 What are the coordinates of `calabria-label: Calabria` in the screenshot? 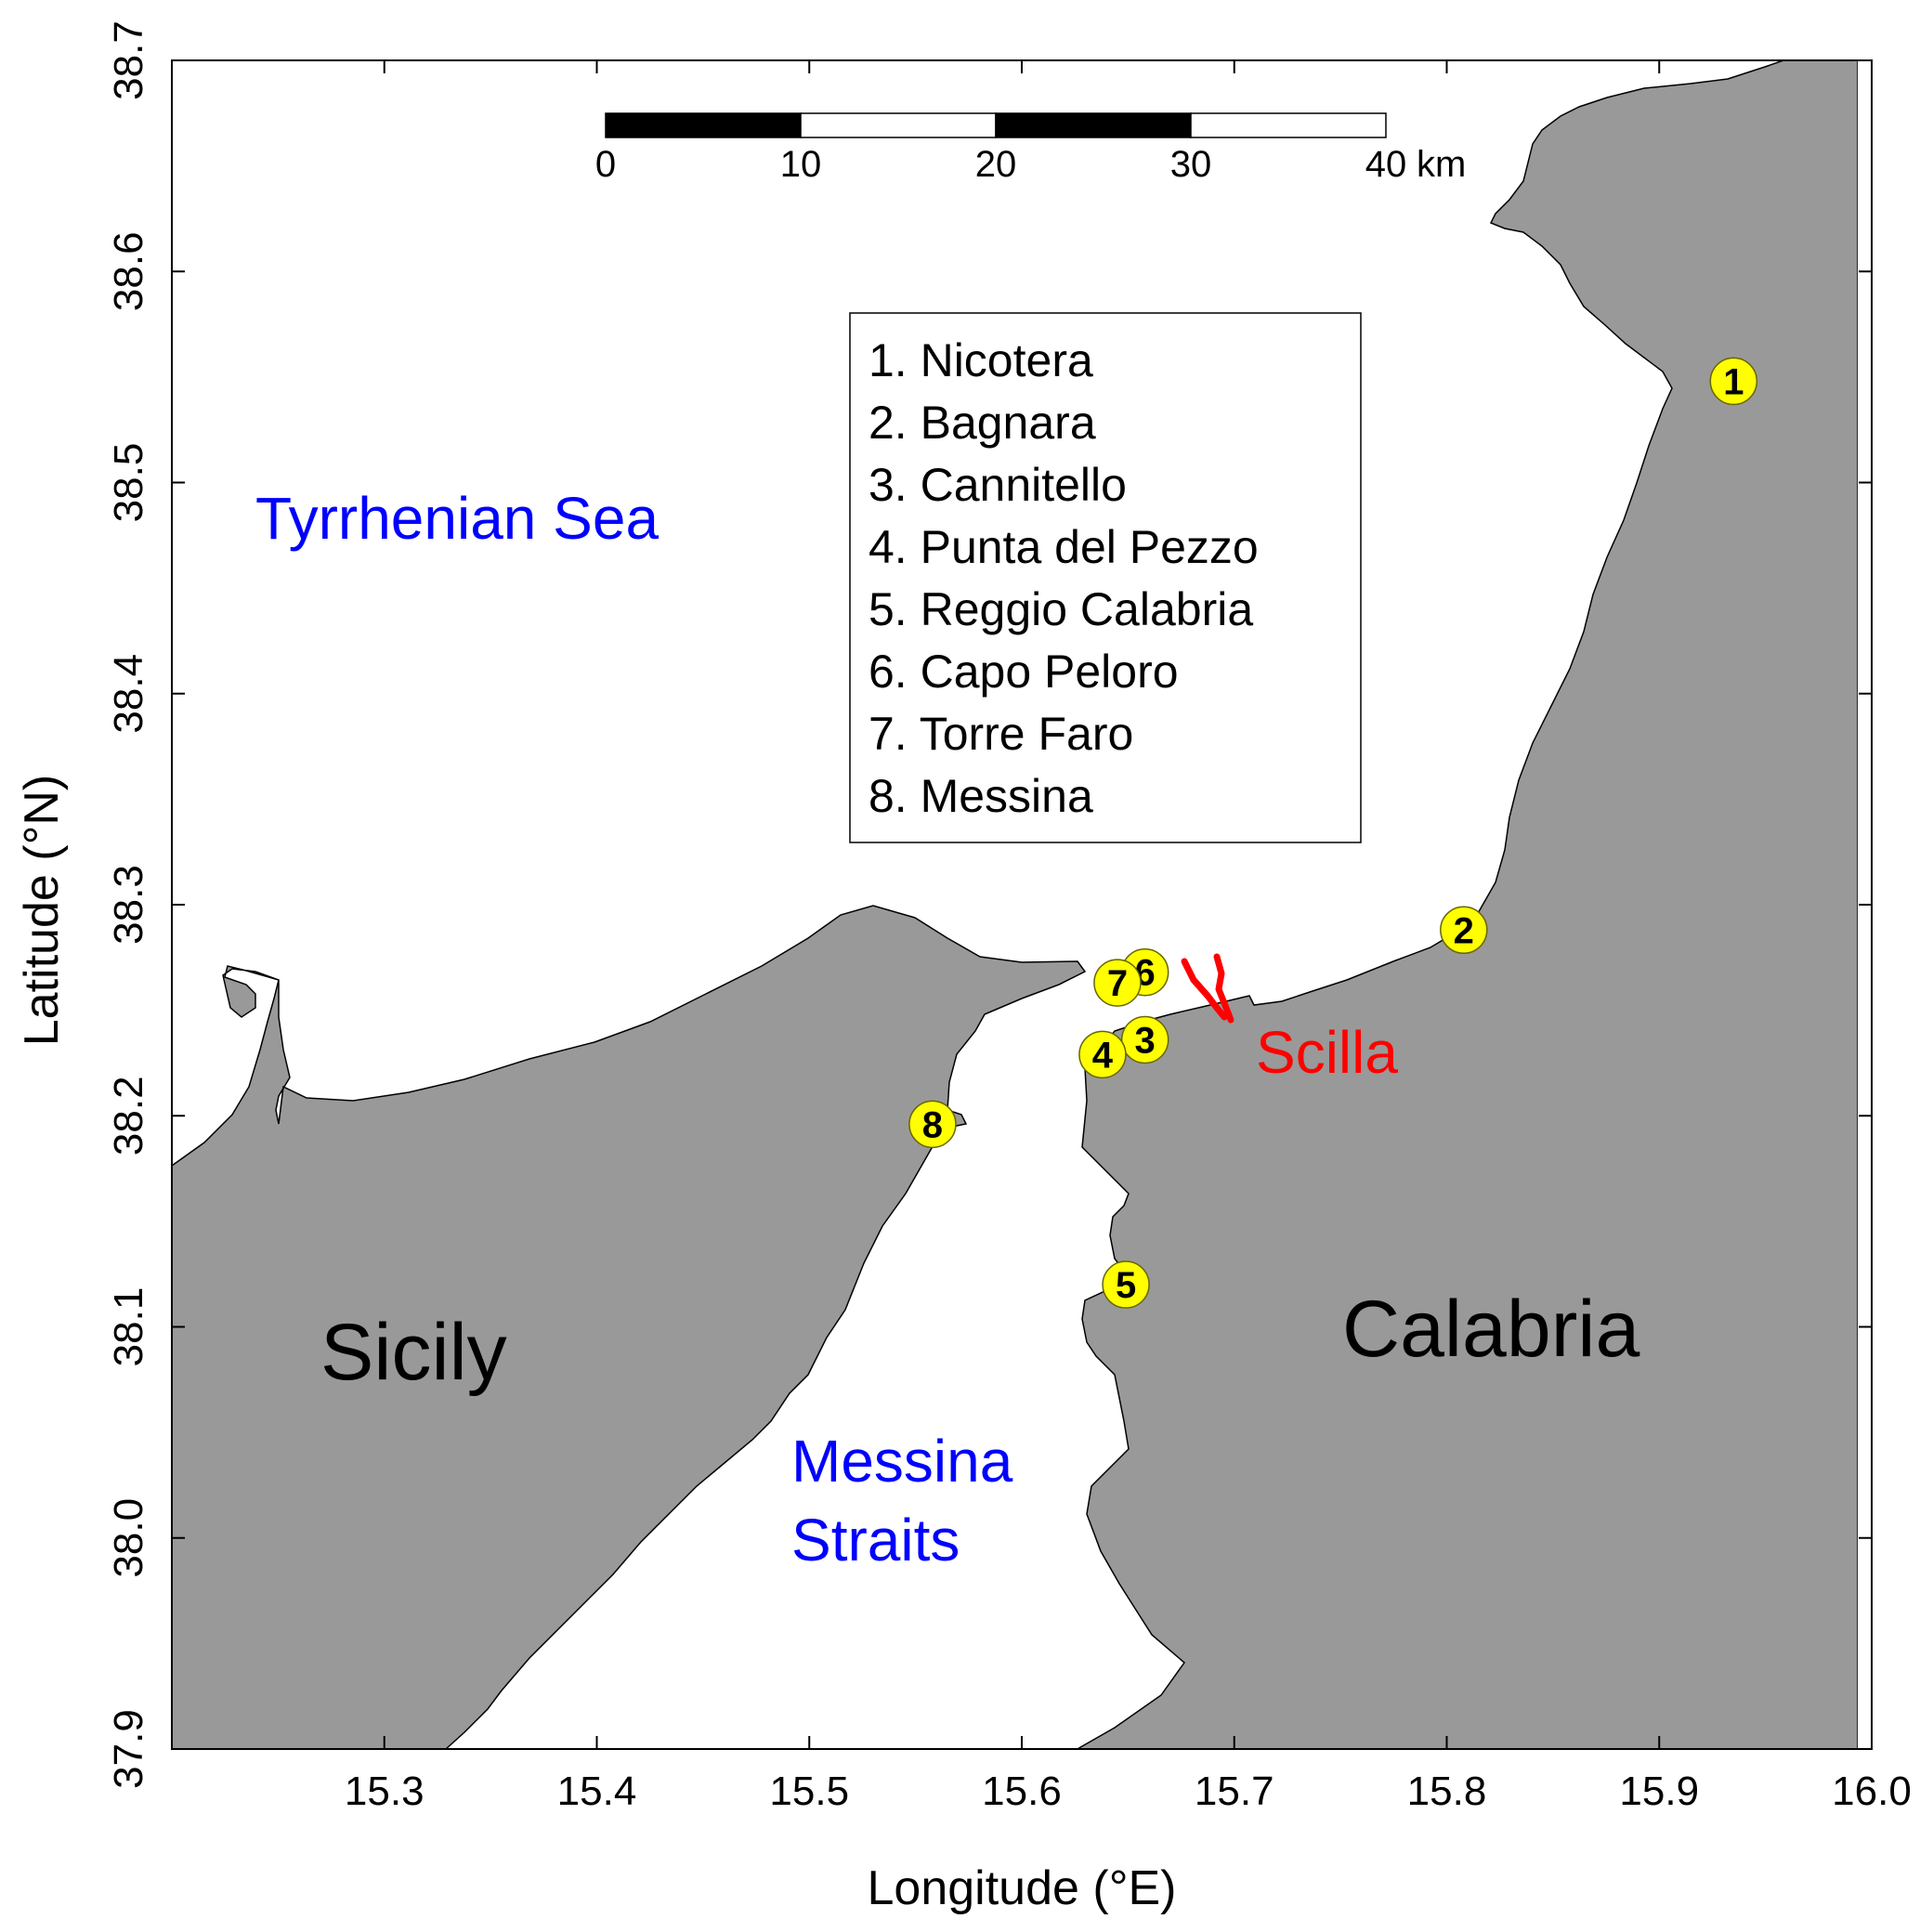 It's located at (1491, 1329).